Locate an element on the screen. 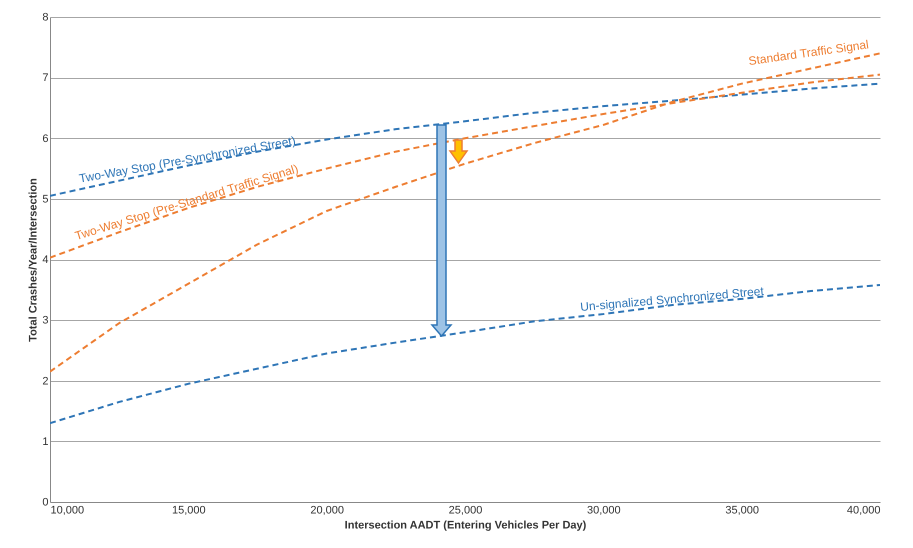 The image size is (913, 548). x-tick-label: 35,000 is located at coordinates (742, 510).